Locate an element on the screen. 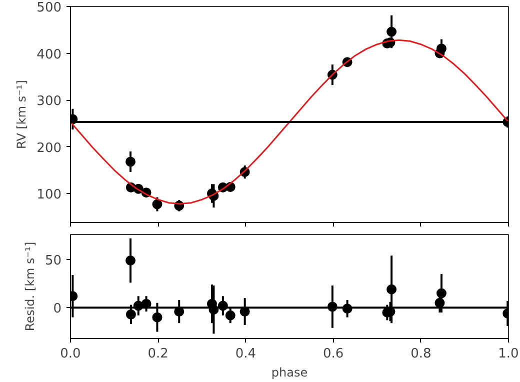  y-axis-title: RV [km s⁻¹] is located at coordinates (21, 114).